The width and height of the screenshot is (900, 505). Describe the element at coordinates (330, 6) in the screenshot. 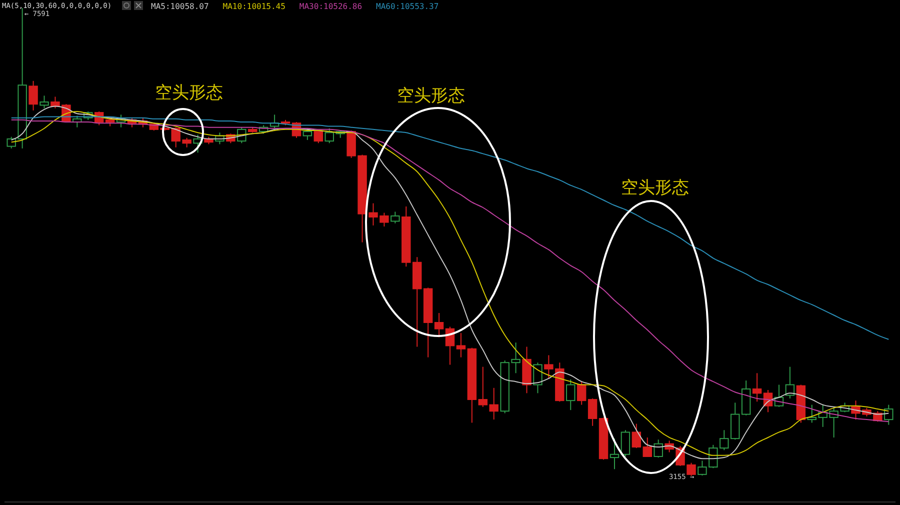

I see `text: MA30:10526.86` at that location.